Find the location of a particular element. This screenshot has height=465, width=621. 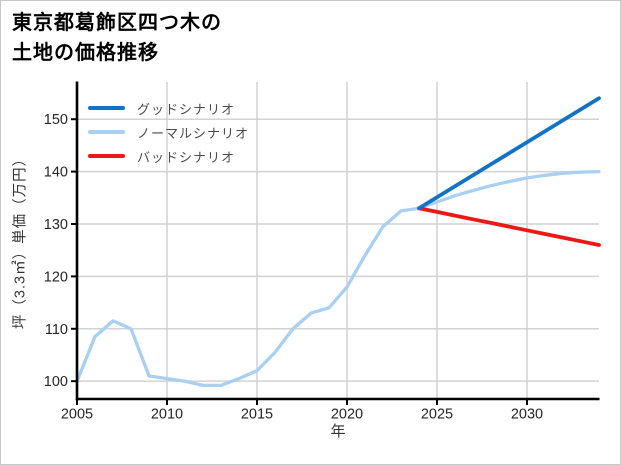

legend-line-good-icon is located at coordinates (106, 108).